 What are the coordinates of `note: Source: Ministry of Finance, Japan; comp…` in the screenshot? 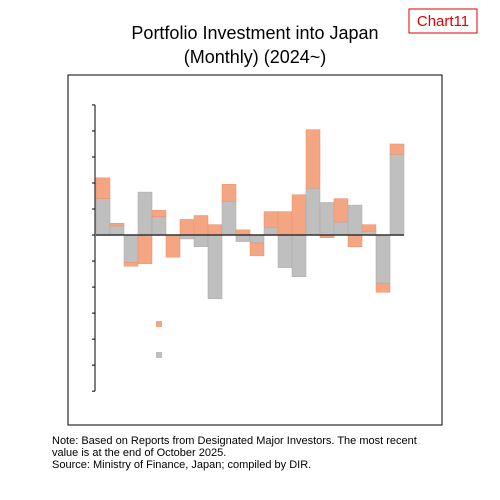 It's located at (181, 465).